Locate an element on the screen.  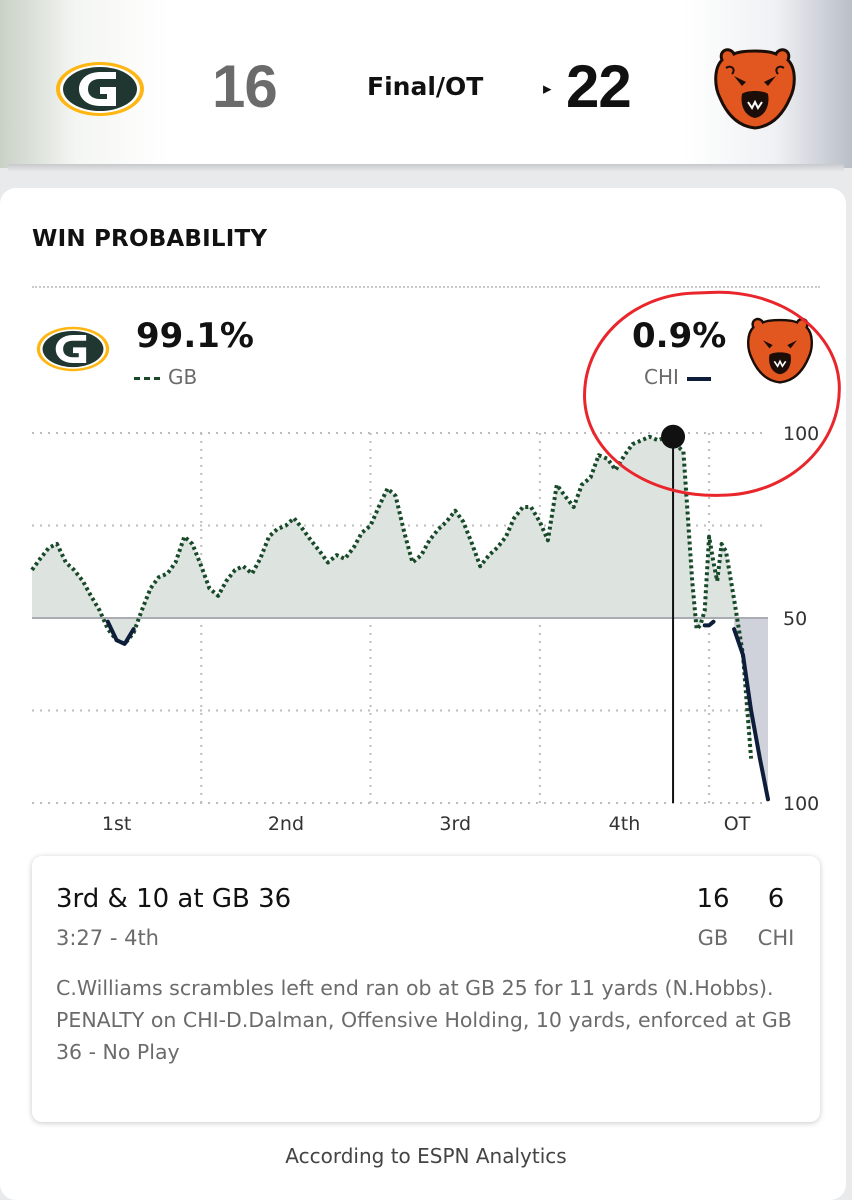
bears-head-logo is located at coordinates (755, 88).